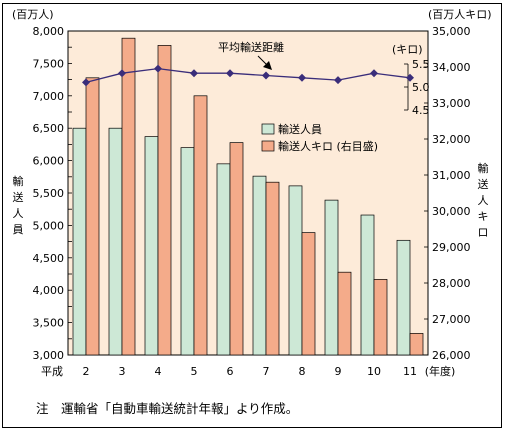 The width and height of the screenshot is (505, 431). I want to click on inner-tick-label: 5.5, so click(421, 64).